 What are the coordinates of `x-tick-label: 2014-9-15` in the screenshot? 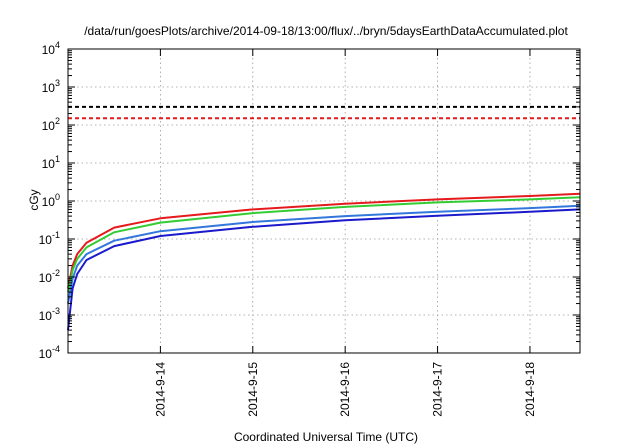 It's located at (253, 389).